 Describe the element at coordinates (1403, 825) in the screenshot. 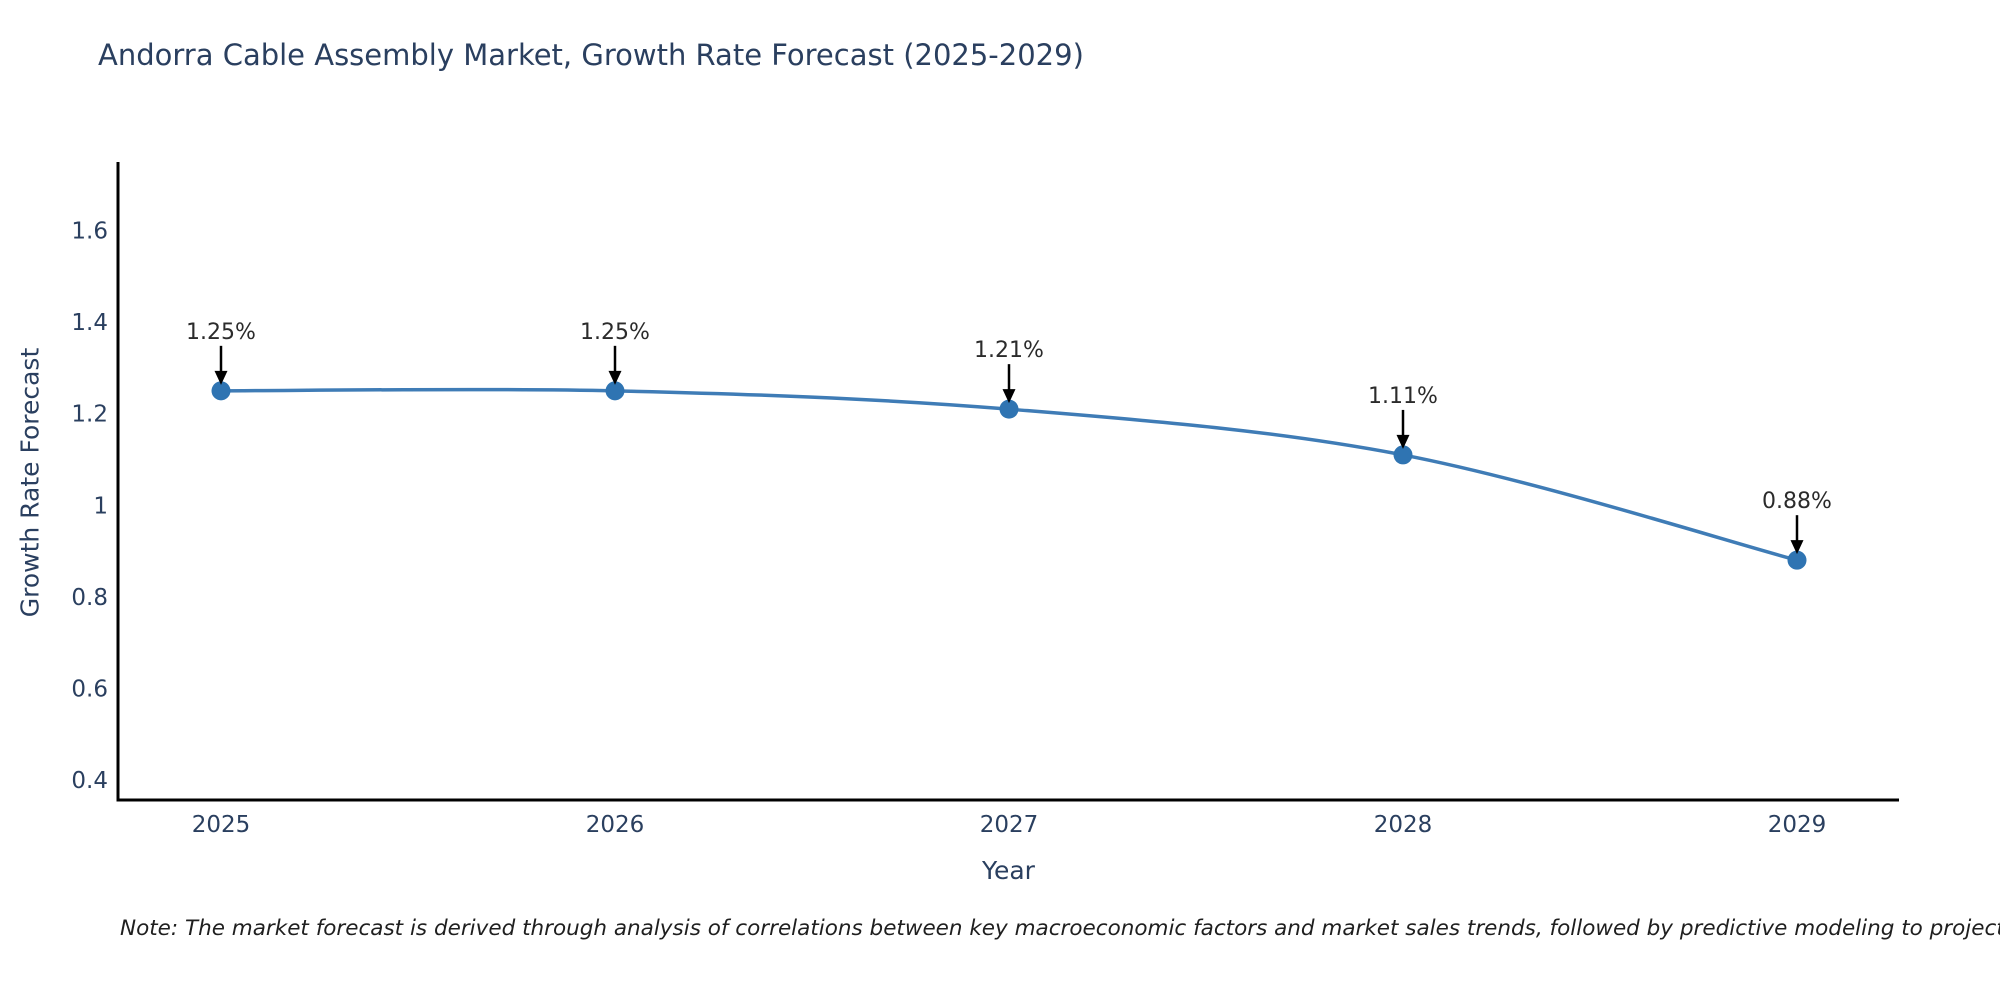

I see `x-tick-label: 2028` at that location.